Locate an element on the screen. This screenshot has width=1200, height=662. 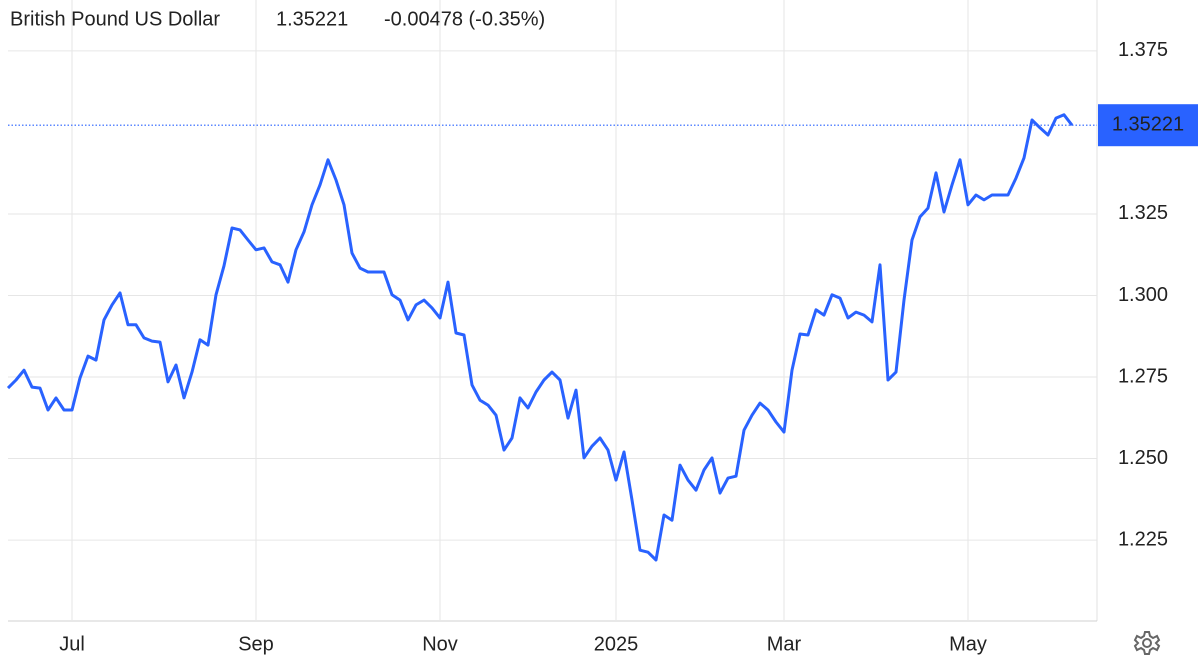
chart-title: British Pound US Dollar is located at coordinates (115, 19).